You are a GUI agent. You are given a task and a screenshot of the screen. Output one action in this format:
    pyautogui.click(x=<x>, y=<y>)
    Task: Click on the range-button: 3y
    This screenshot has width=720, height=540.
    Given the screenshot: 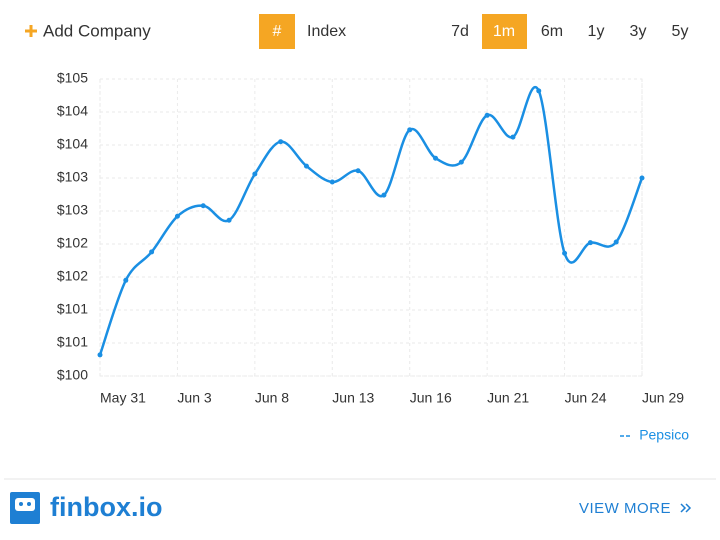 What is the action you would take?
    pyautogui.click(x=638, y=31)
    